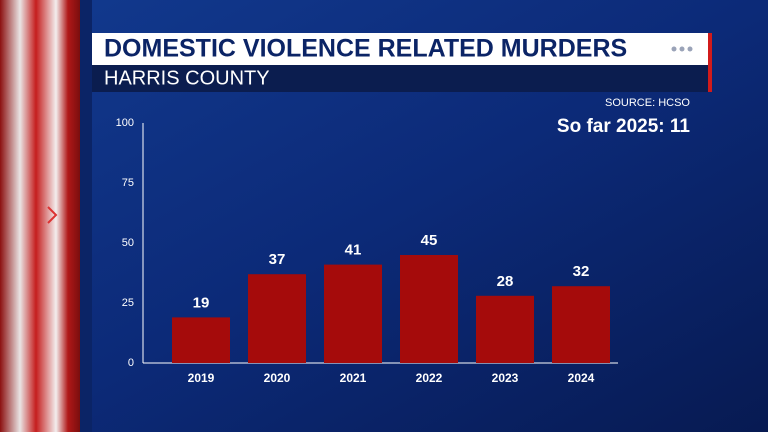 Image resolution: width=768 pixels, height=432 pixels. What do you see at coordinates (201, 378) in the screenshot?
I see `x-tick-label: 2019` at bounding box center [201, 378].